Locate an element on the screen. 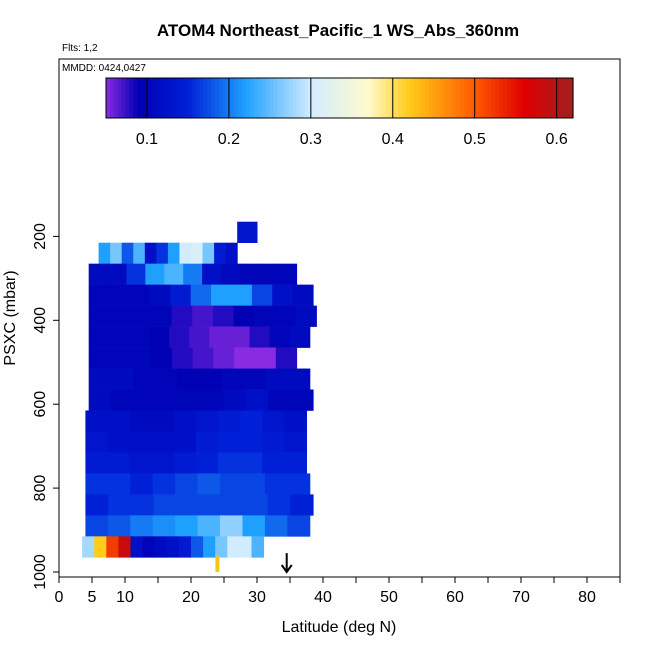  x-tick-label: 0 is located at coordinates (59, 597).